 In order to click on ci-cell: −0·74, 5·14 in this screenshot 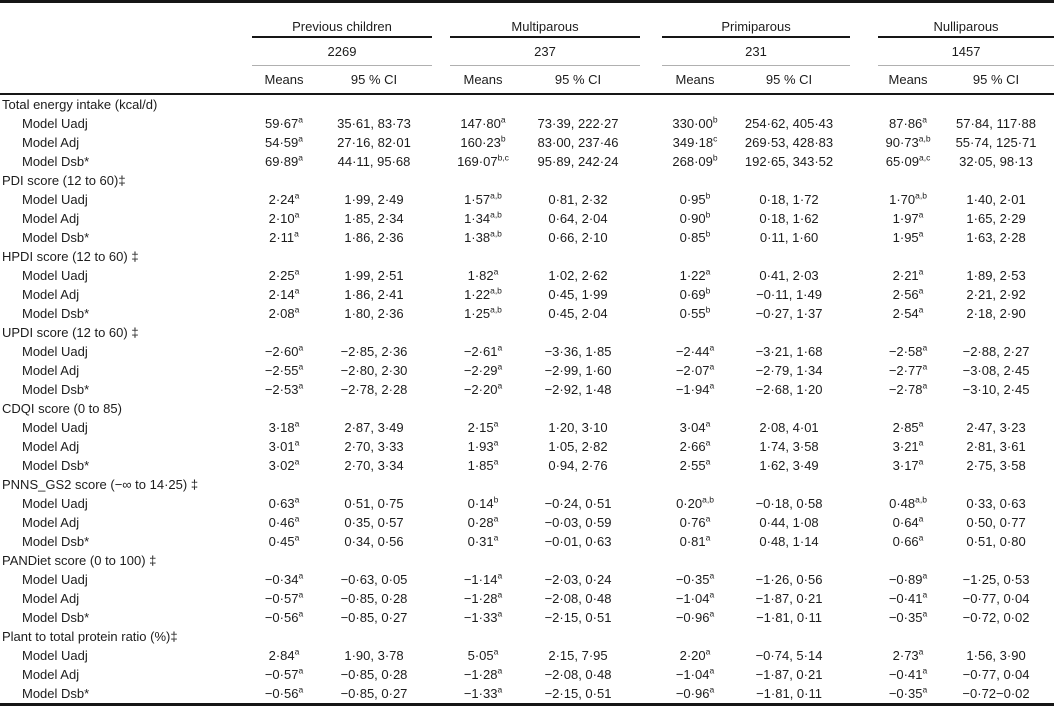, I will do `click(789, 655)`.